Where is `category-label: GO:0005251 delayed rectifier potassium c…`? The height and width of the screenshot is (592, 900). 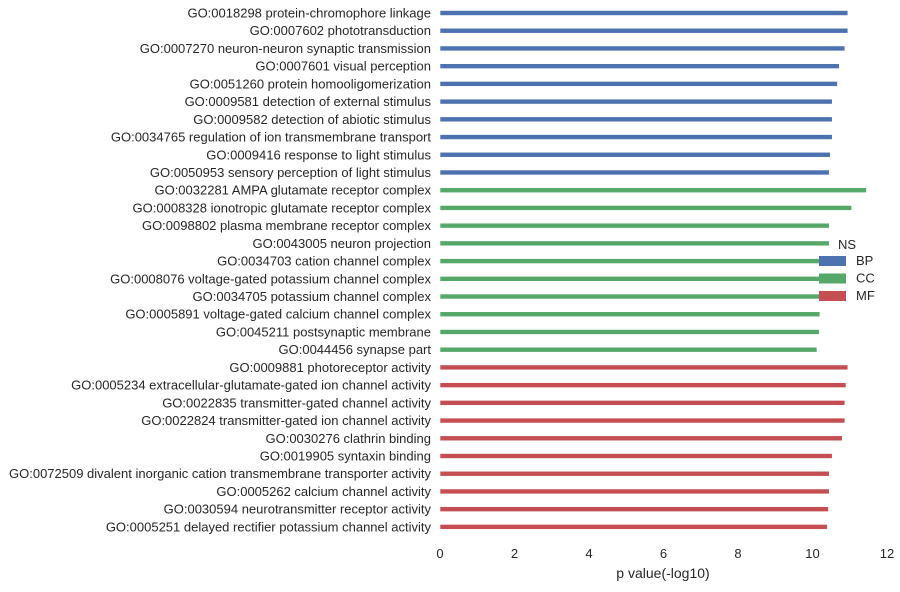 category-label: GO:0005251 delayed rectifier potassium c… is located at coordinates (269, 526).